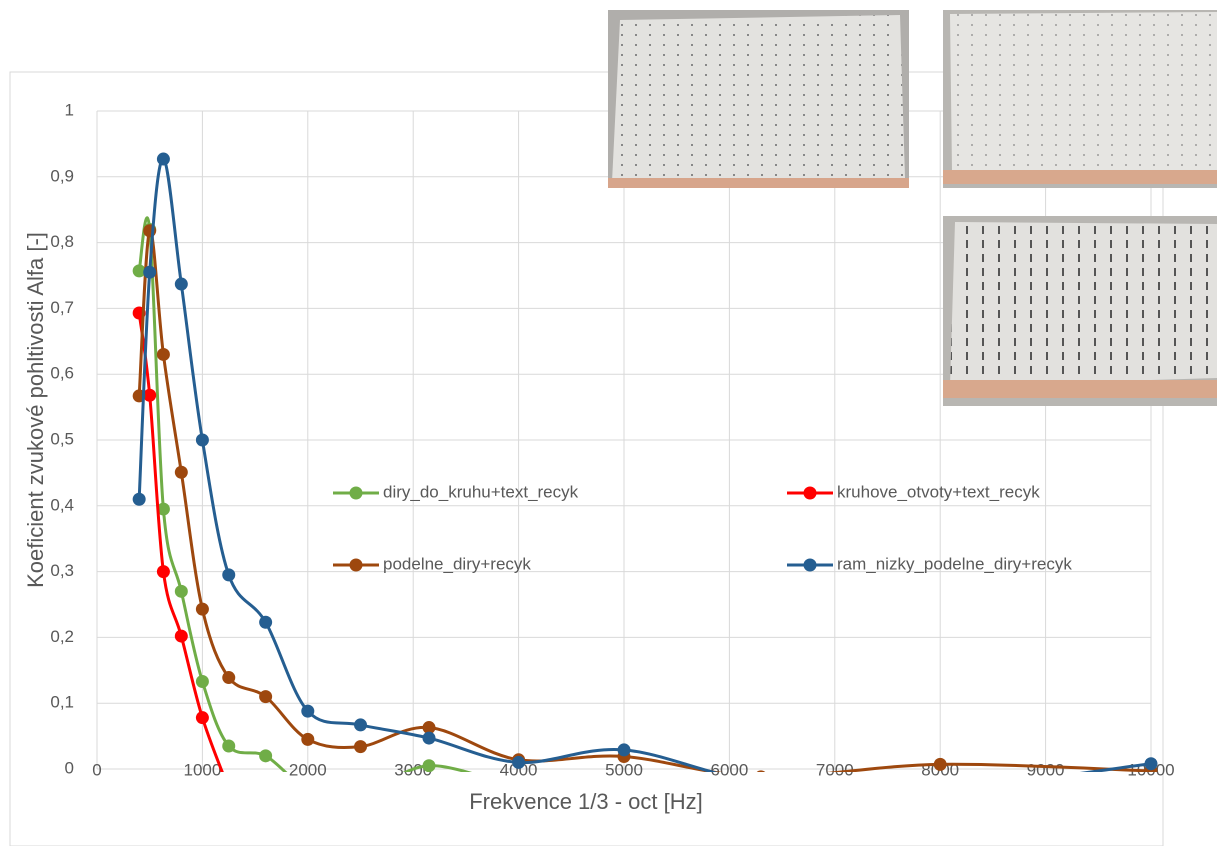  I want to click on legend-label: ram_nizky_podelne_diry+recyk, so click(954, 563).